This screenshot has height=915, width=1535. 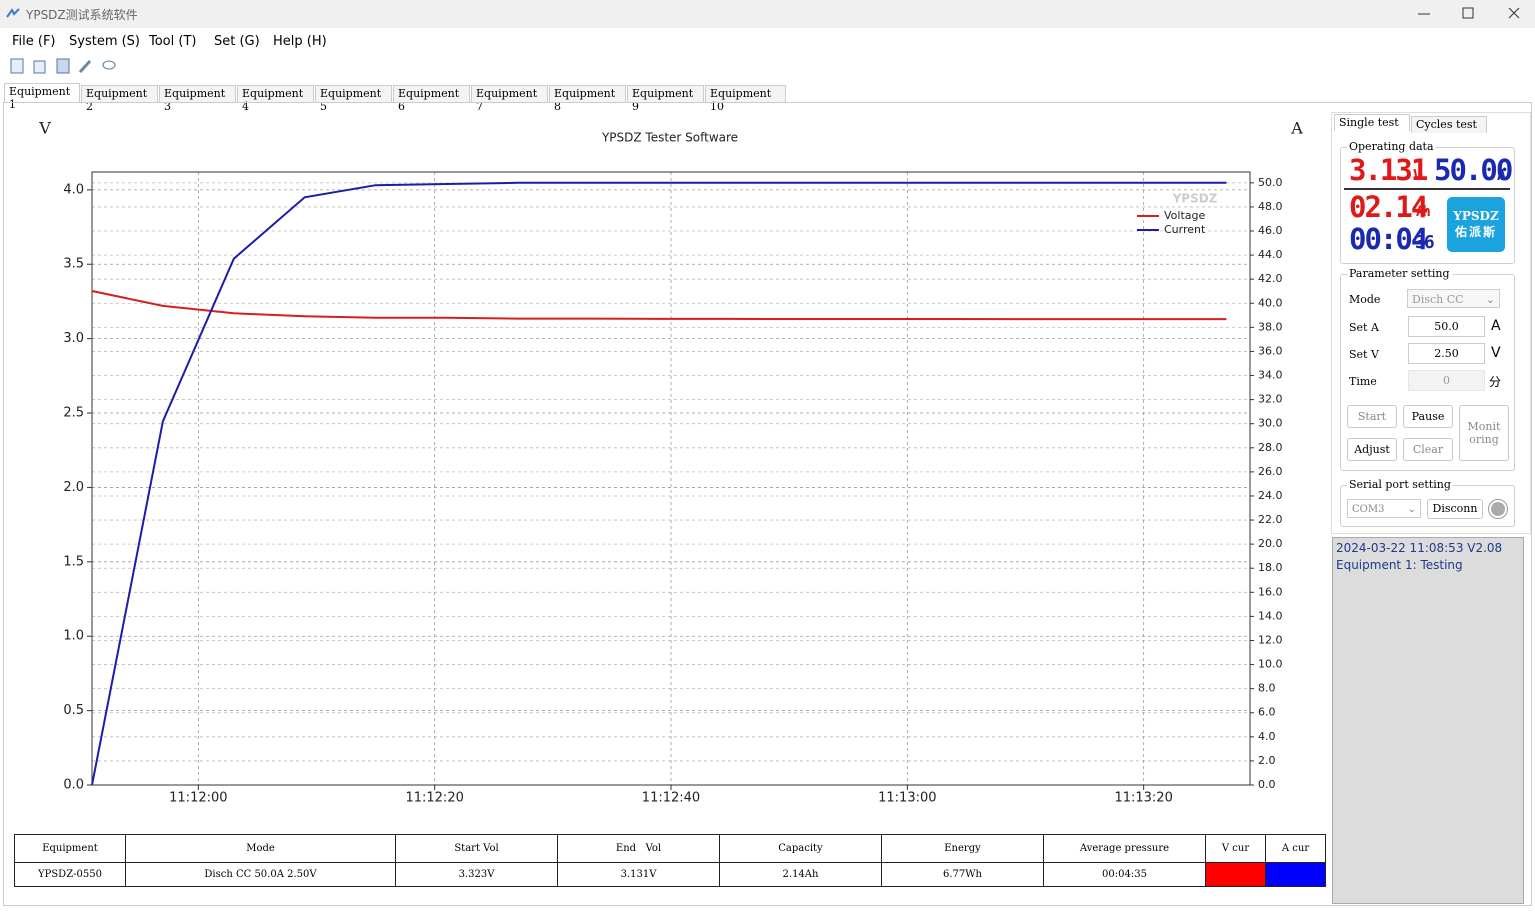 I want to click on disconnect-button: Disconn, so click(x=1455, y=509).